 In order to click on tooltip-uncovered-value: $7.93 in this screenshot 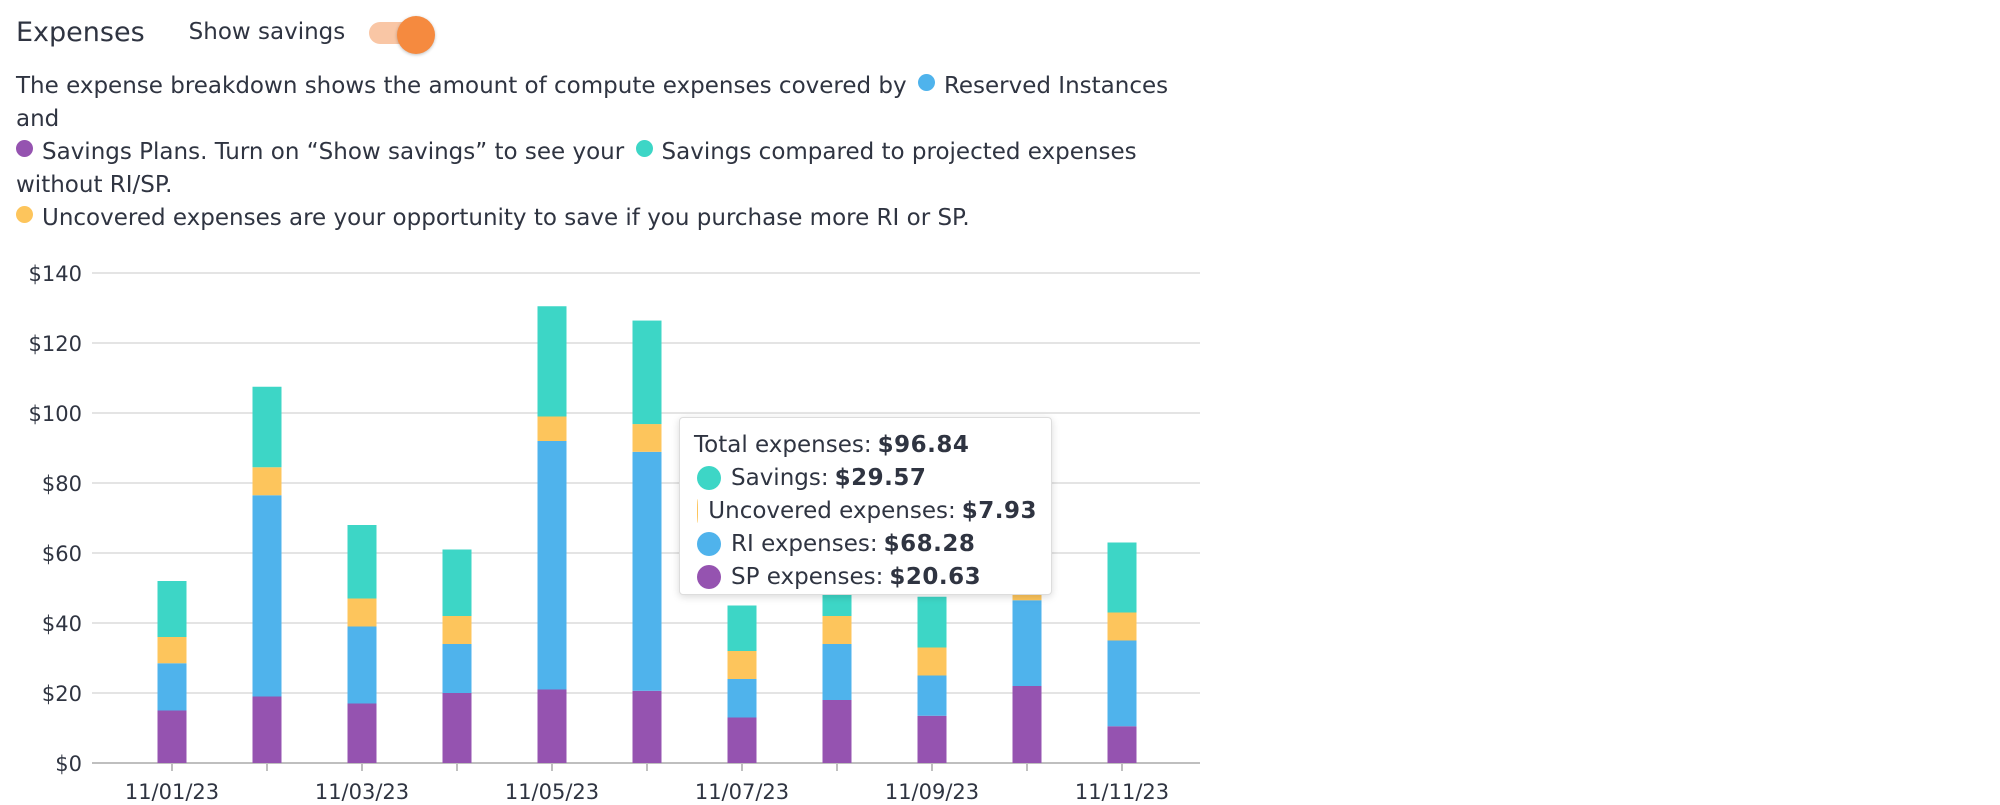, I will do `click(999, 510)`.